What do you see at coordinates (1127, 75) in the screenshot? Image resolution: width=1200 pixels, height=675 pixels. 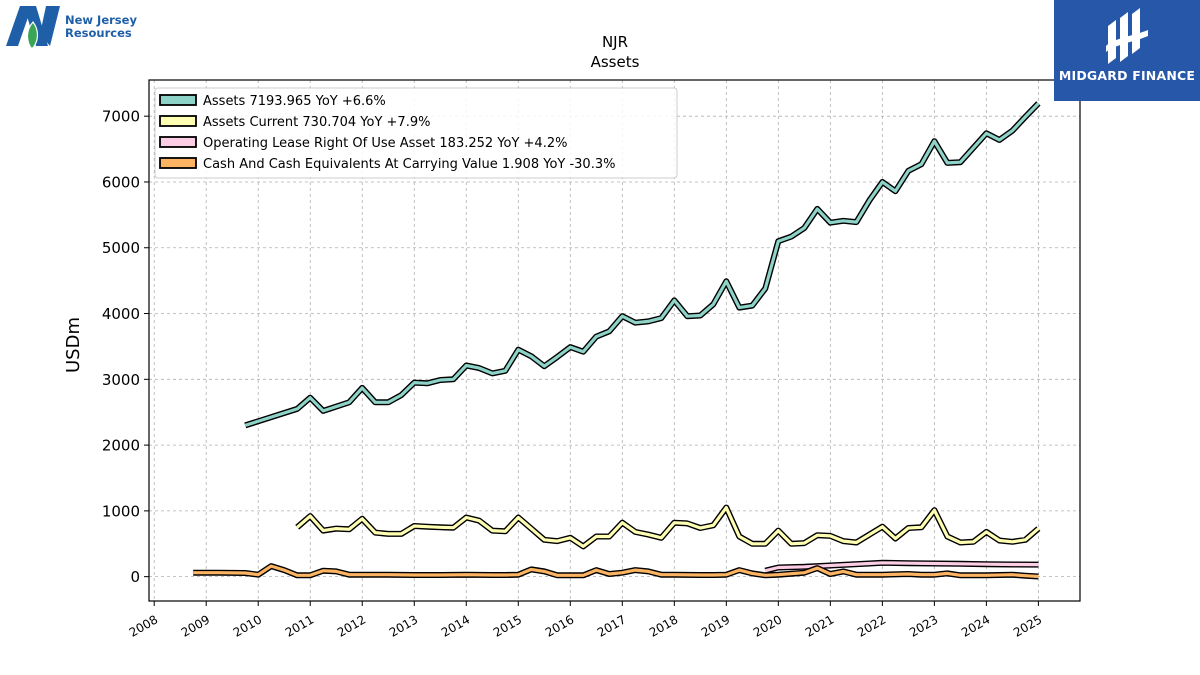 I see `midgard-logo-text: MIDGARD FINANCE` at bounding box center [1127, 75].